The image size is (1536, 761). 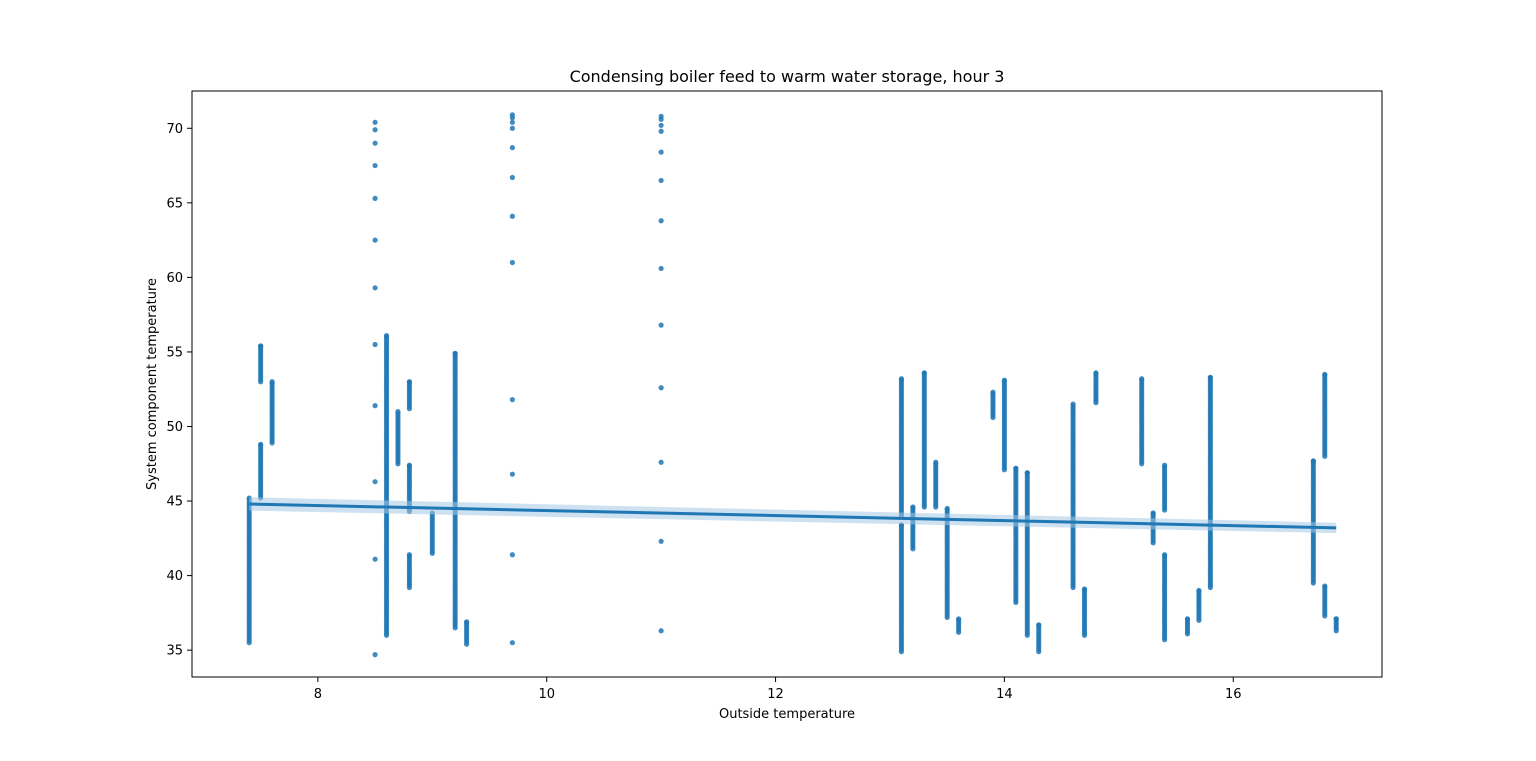 I want to click on x-axis: 8 10 12 14 16, so click(x=778, y=689).